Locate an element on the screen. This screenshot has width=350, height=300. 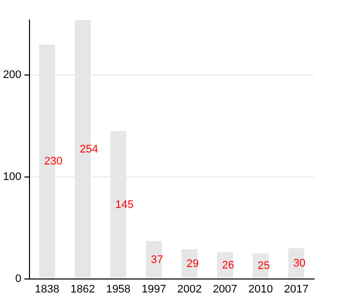
data-label: 230 is located at coordinates (53, 162).